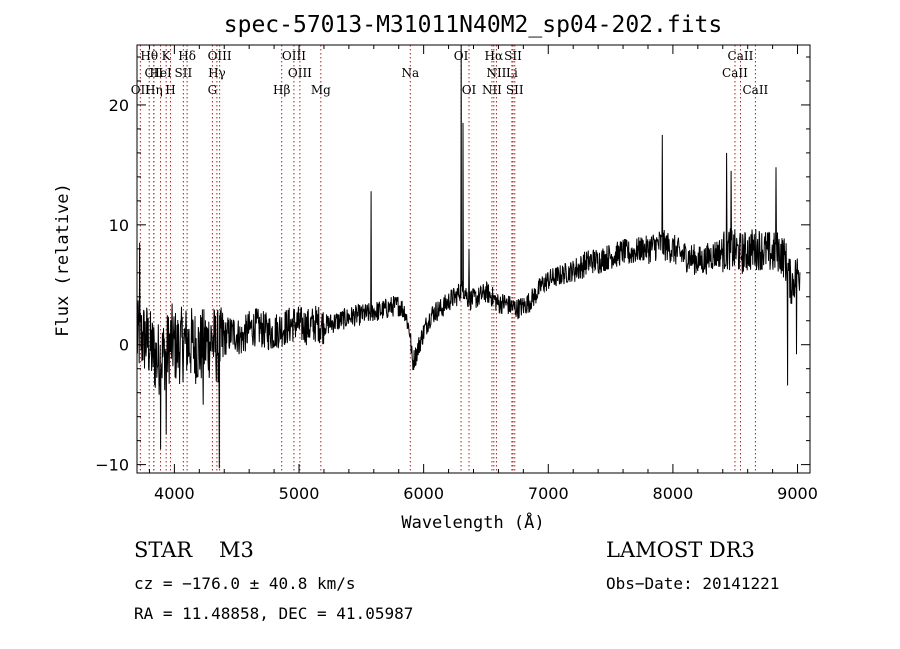  What do you see at coordinates (472, 522) in the screenshot?
I see `x-axis-label: Wavelength (Å)` at bounding box center [472, 522].